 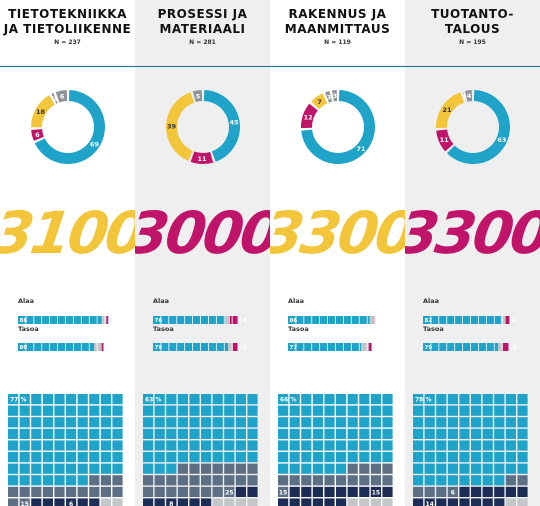 I want to click on bar-value-blue: 77, so click(x=294, y=348).